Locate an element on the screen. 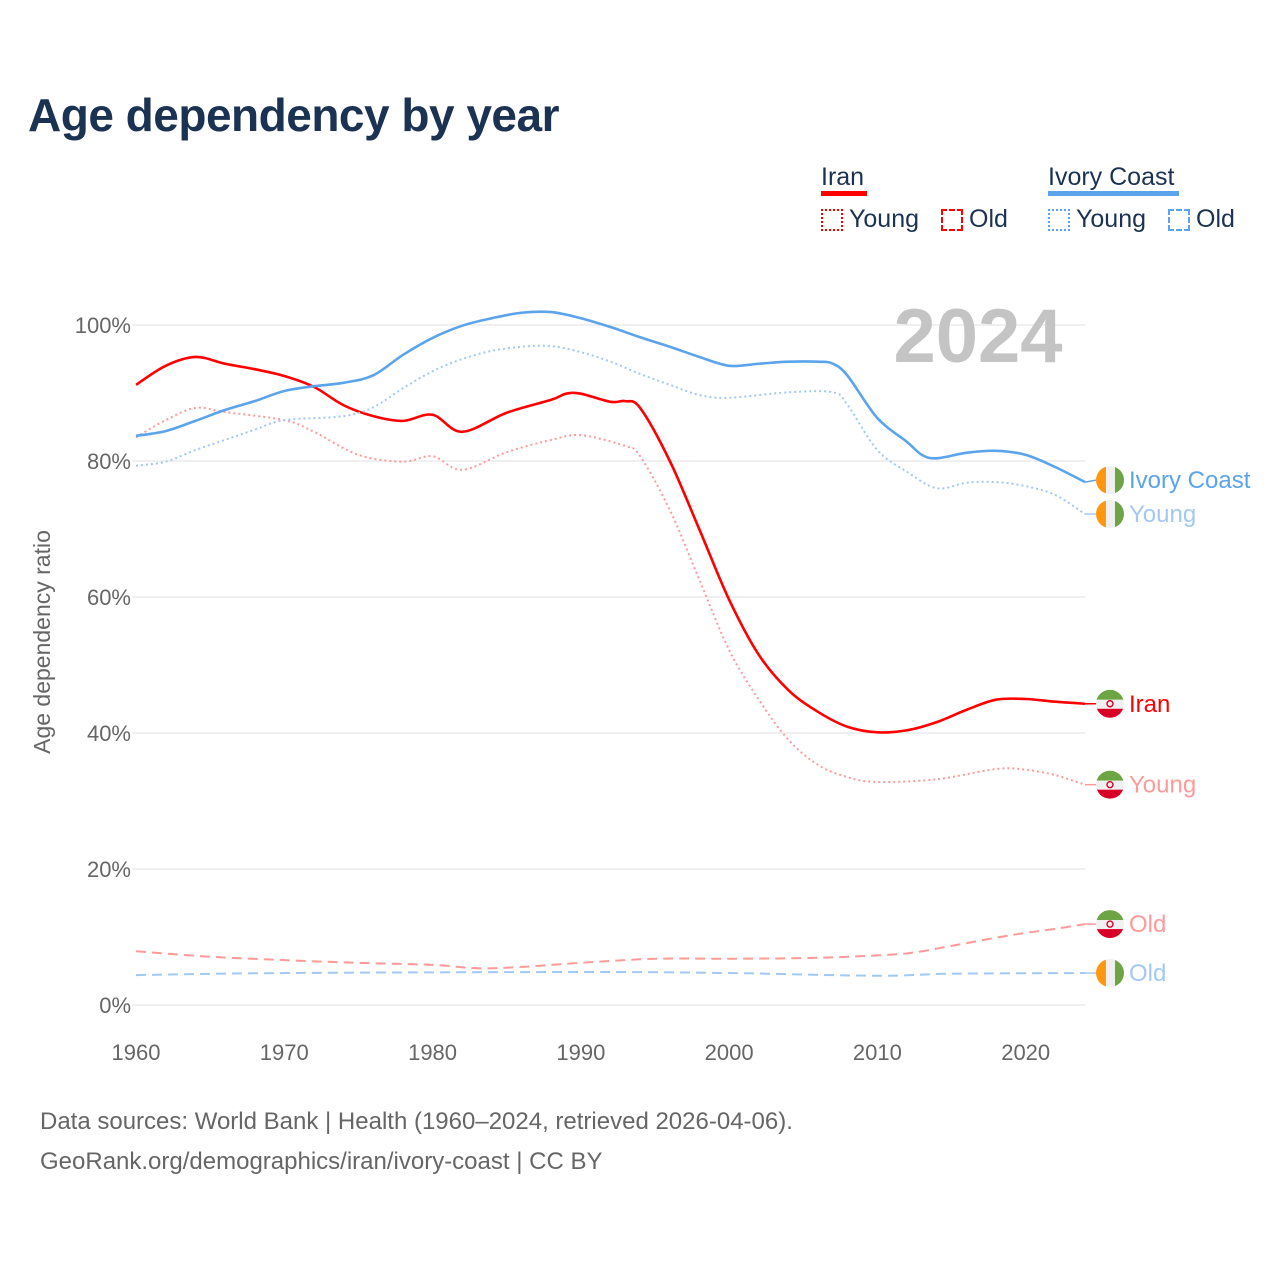  legend-iran-swatch is located at coordinates (844, 193).